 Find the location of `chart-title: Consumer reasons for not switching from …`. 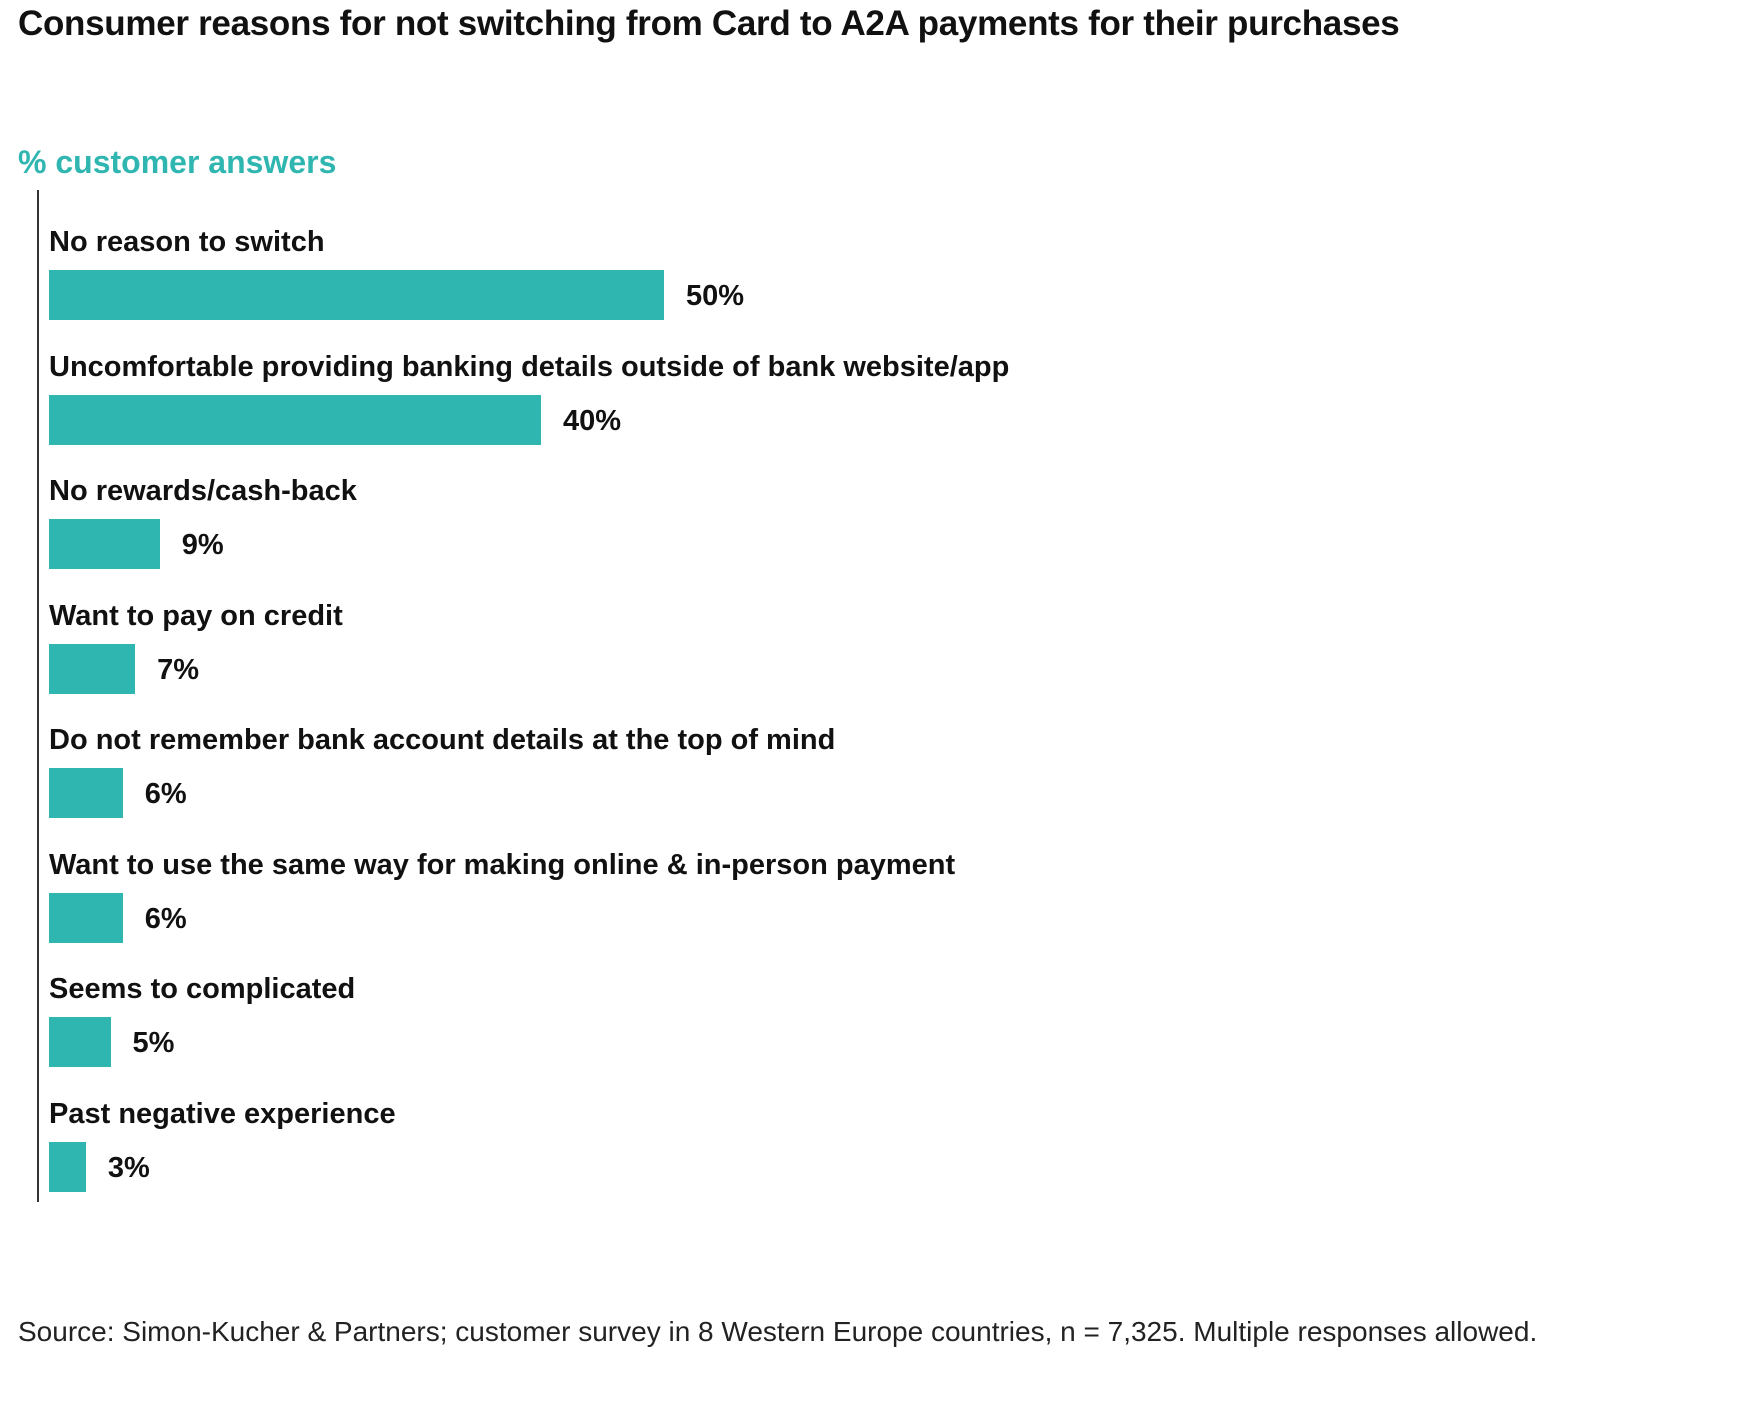

chart-title: Consumer reasons for not switching from … is located at coordinates (709, 23).